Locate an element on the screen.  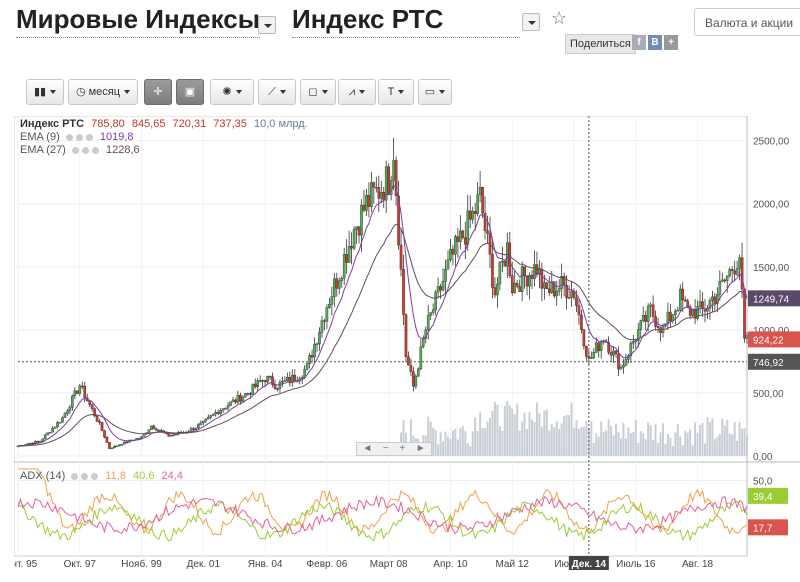
period-label: месяц is located at coordinates (104, 92).